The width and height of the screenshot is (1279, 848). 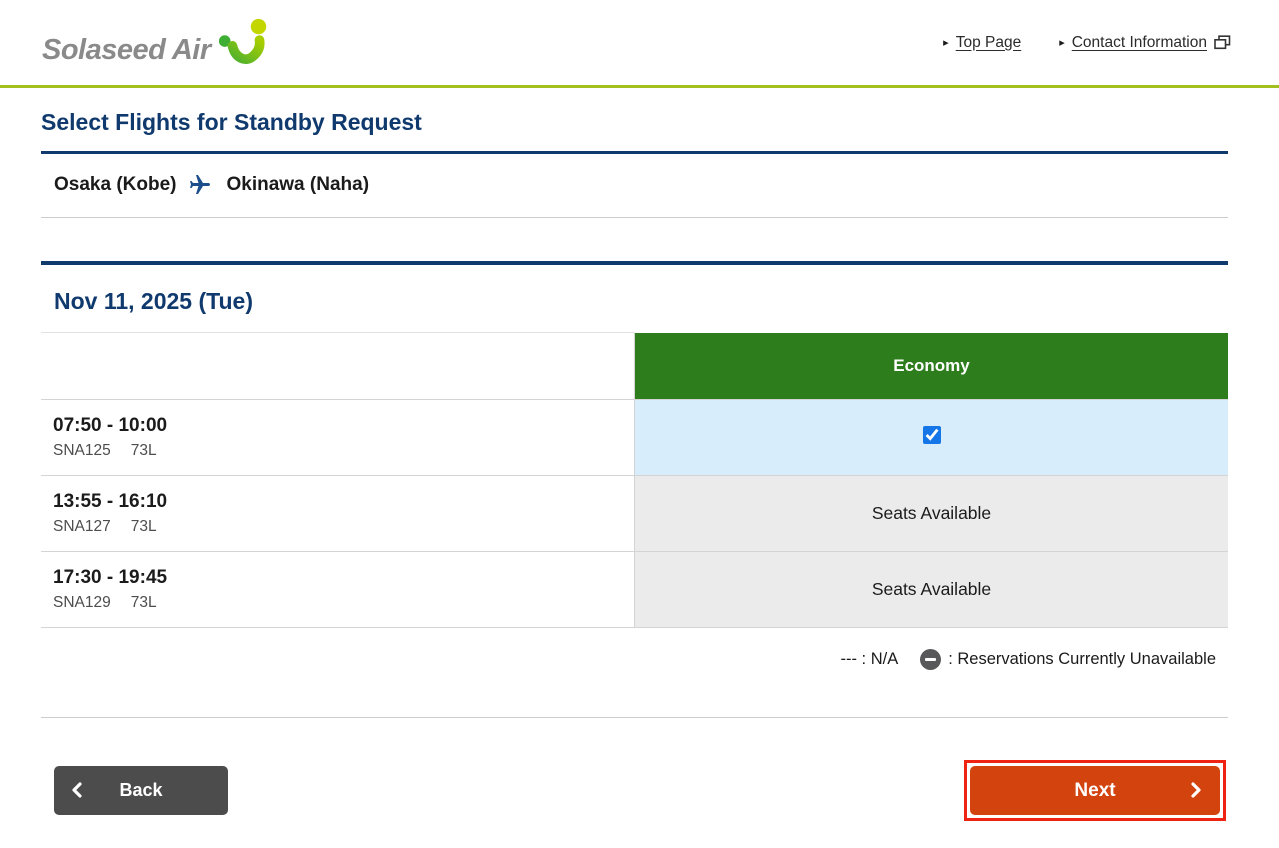 I want to click on chevron-left-icon, so click(x=77, y=790).